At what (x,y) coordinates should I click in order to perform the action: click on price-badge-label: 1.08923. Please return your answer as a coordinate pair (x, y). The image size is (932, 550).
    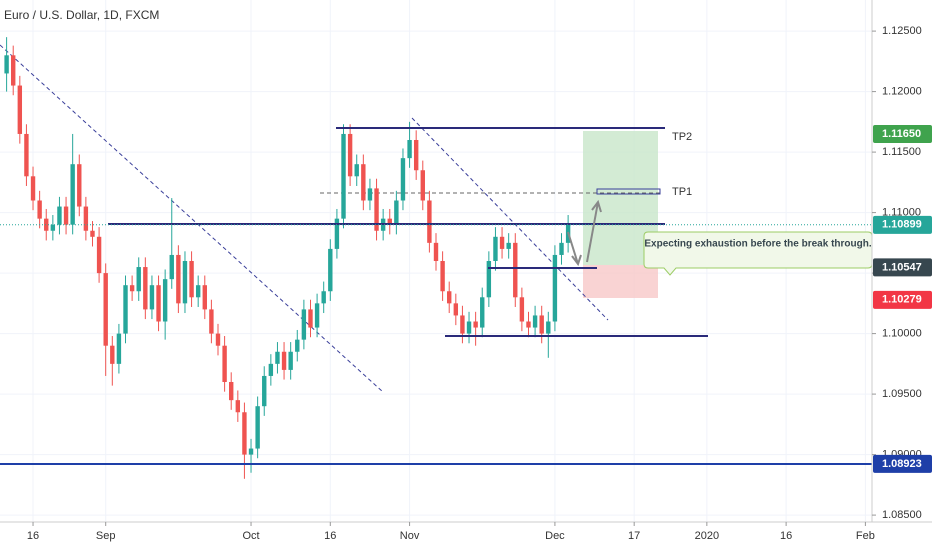
    Looking at the image, I should click on (902, 464).